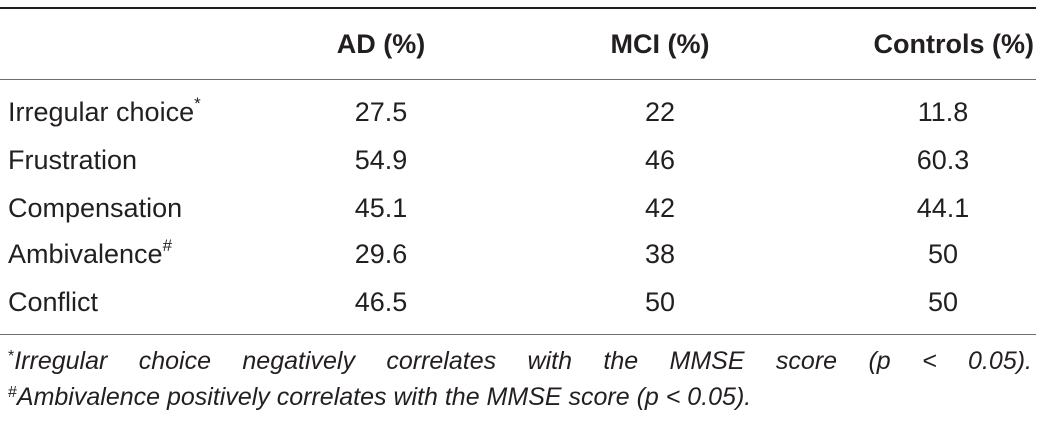 This screenshot has width=1040, height=423. Describe the element at coordinates (381, 112) in the screenshot. I see `cell-irregular-choice-ad: 27.5` at that location.